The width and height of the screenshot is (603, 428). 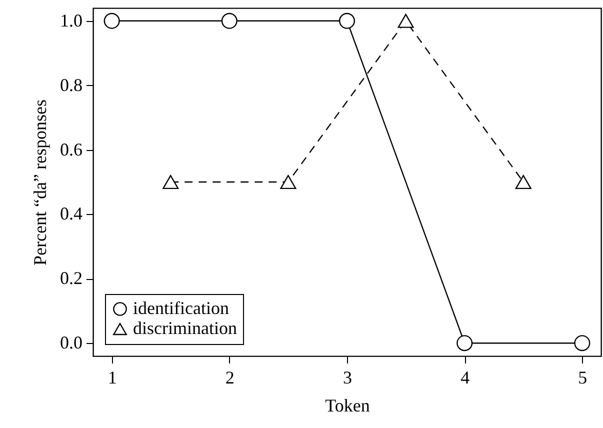 I want to click on x-axis-title: Token, so click(x=347, y=406).